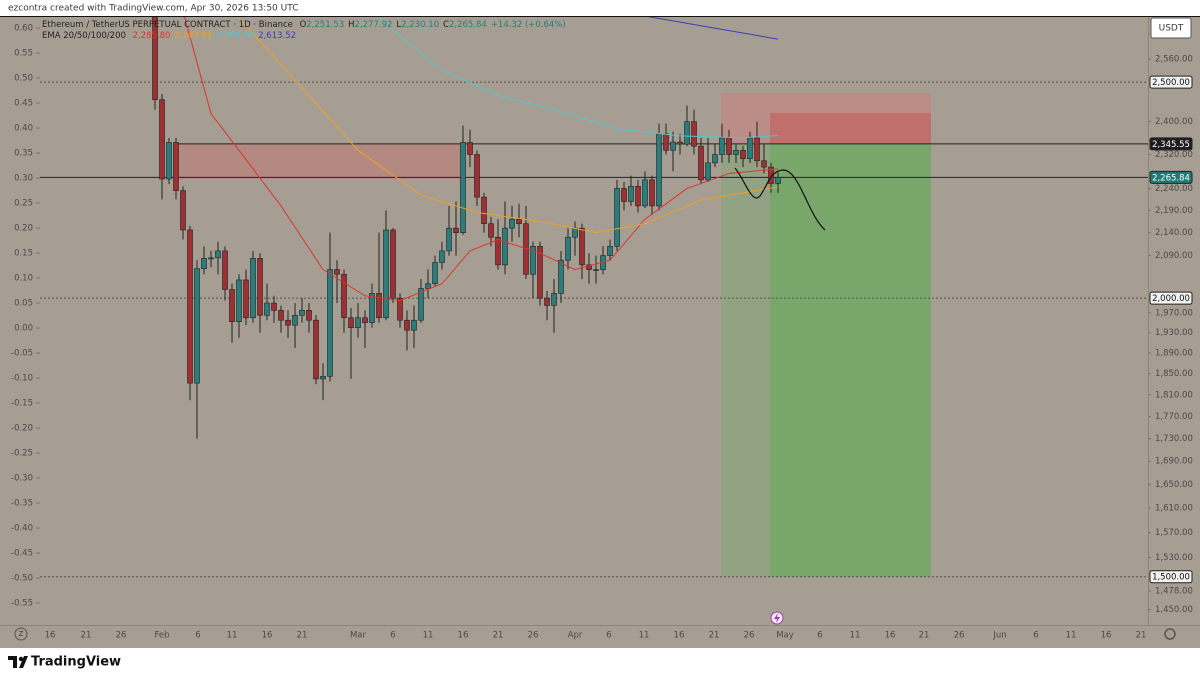  I want to click on y-tick-label: 1,730.00, so click(1174, 439).